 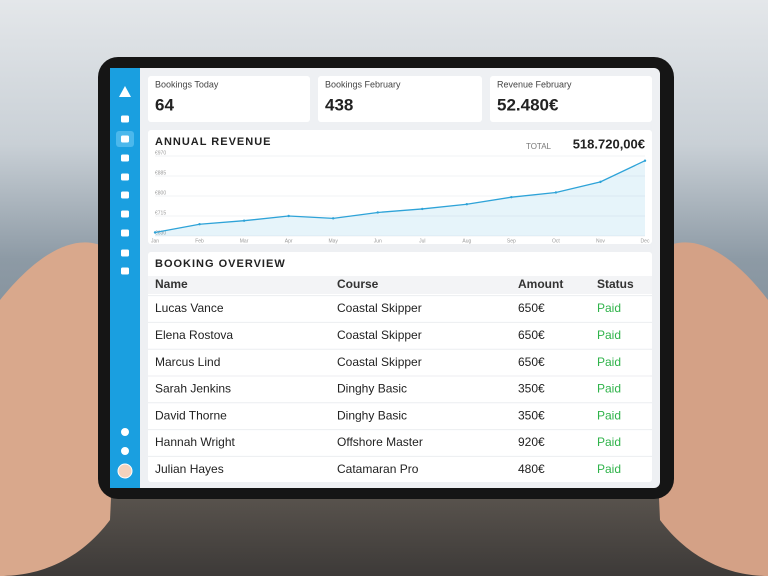 What do you see at coordinates (556, 241) in the screenshot?
I see `x-tick-label: Oct` at bounding box center [556, 241].